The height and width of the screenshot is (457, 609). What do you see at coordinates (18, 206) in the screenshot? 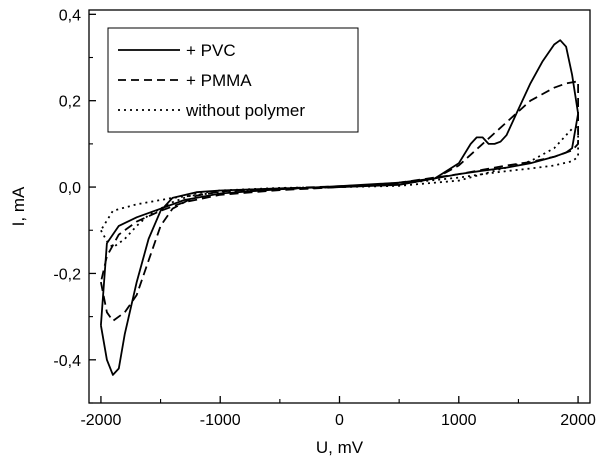
I see `y-axis-label: I, mA` at bounding box center [18, 206].